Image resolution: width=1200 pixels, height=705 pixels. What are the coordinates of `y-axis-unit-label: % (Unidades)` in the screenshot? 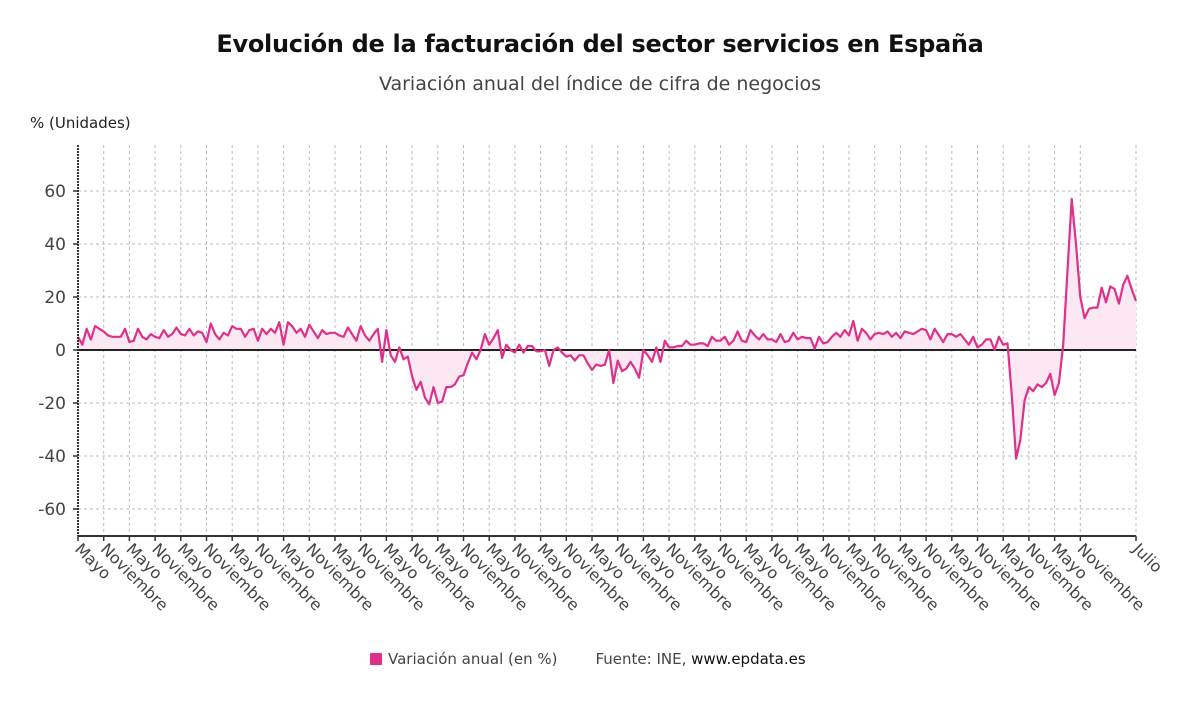 It's located at (80, 123).